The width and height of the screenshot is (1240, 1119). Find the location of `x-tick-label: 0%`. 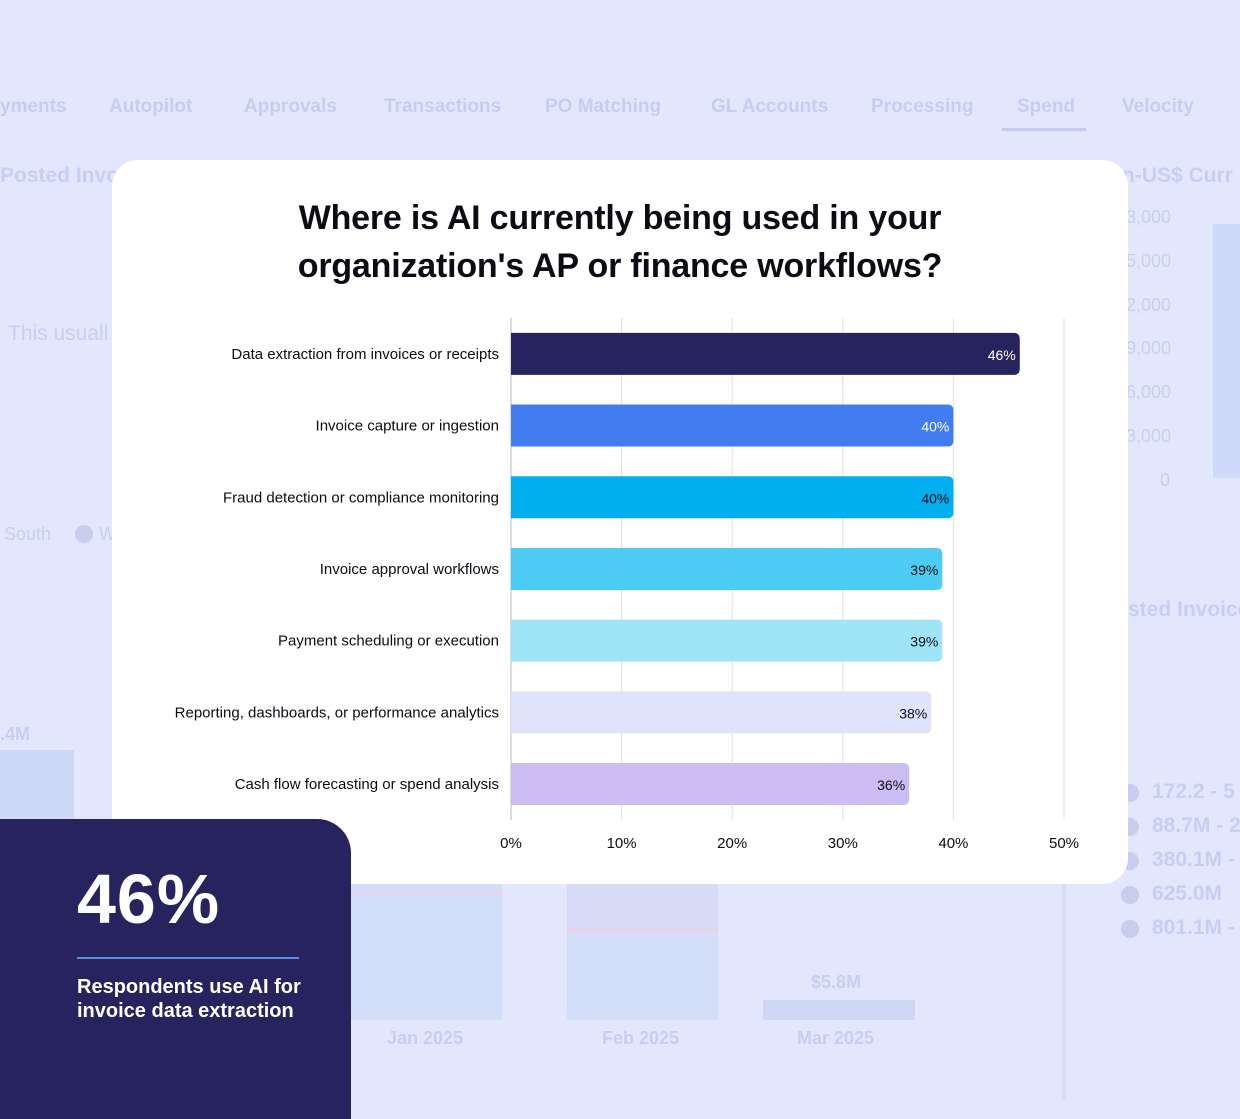

x-tick-label: 0% is located at coordinates (511, 843).